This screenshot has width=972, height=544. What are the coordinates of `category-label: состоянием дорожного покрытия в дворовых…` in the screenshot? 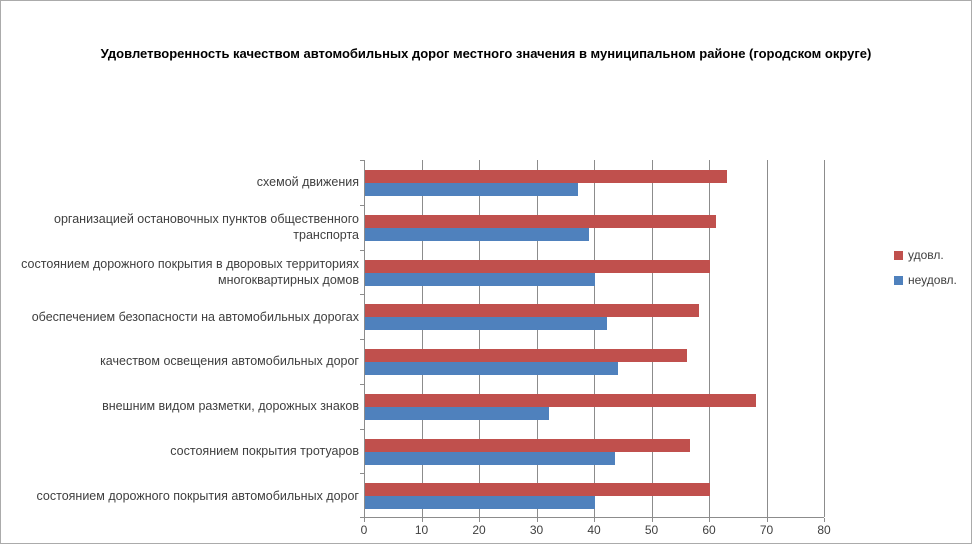 It's located at (190, 271).